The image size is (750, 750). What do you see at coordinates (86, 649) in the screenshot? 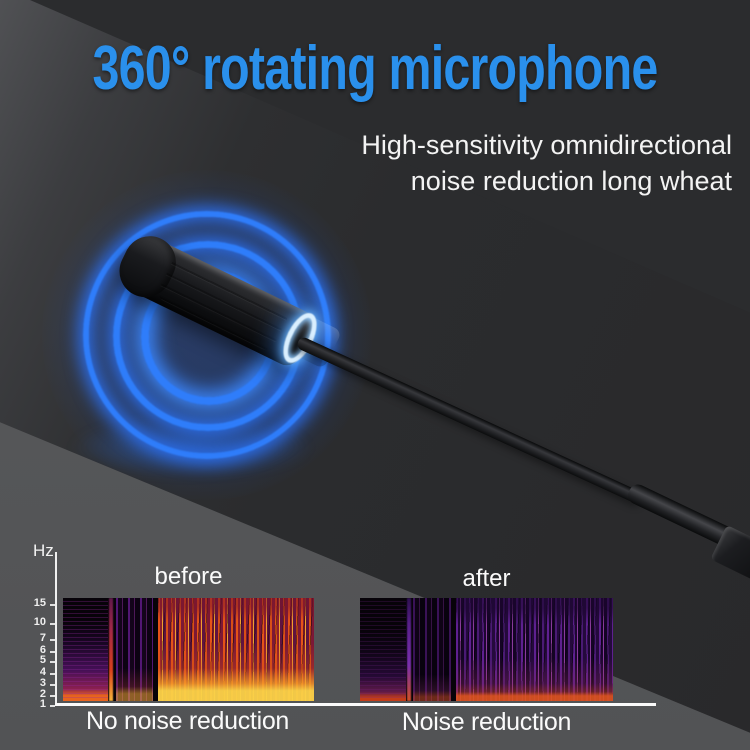
I see `spectrogram-before-low-energy-zone` at bounding box center [86, 649].